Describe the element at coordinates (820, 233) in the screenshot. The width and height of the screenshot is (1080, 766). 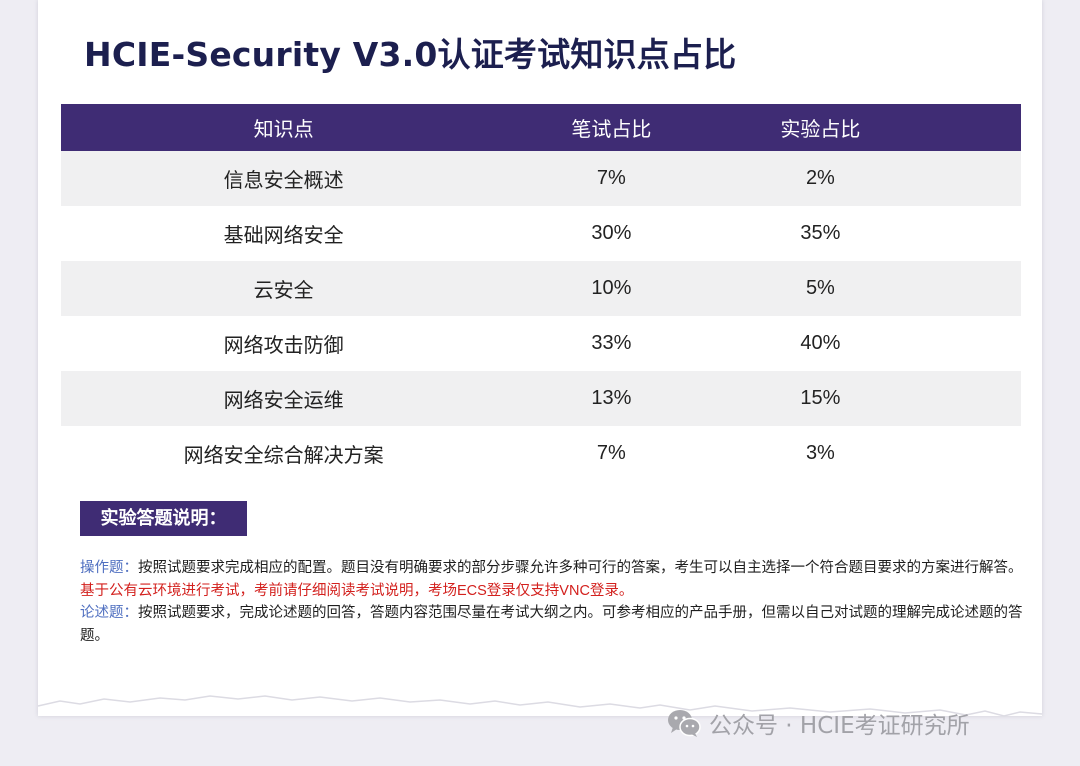
I see `lab-ratio-value: 35%` at that location.